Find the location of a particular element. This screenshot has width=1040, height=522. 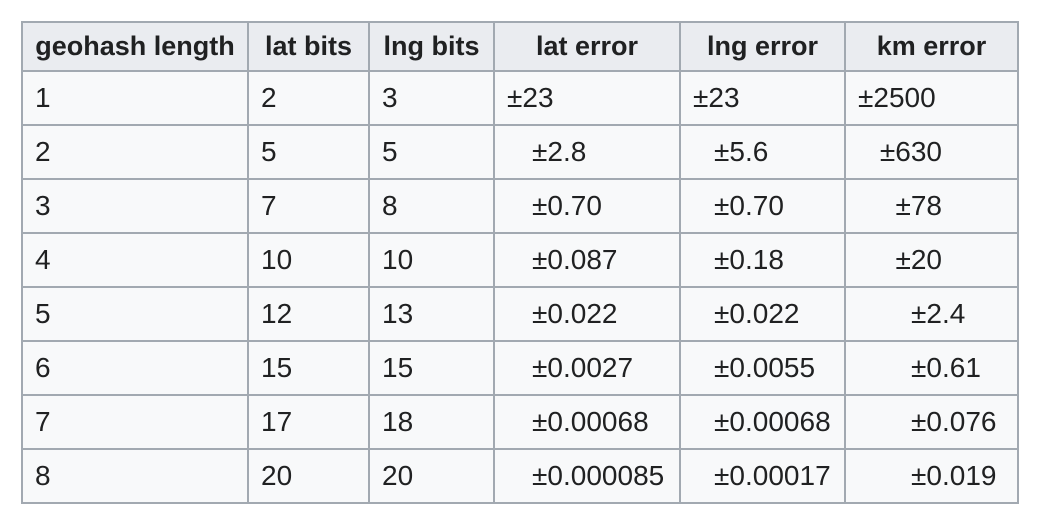

cell-lng-error: ±0.18 is located at coordinates (762, 260).